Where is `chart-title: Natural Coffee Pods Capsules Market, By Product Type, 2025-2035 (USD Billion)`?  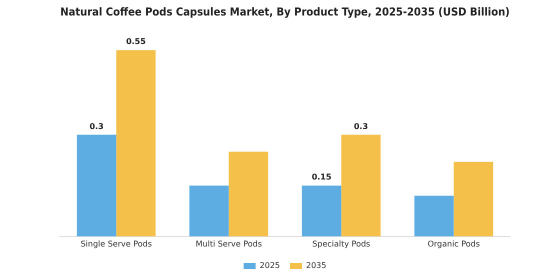 chart-title: Natural Coffee Pods Capsules Market, By Product Type, 2025-2035 (USD Billion) is located at coordinates (285, 12).